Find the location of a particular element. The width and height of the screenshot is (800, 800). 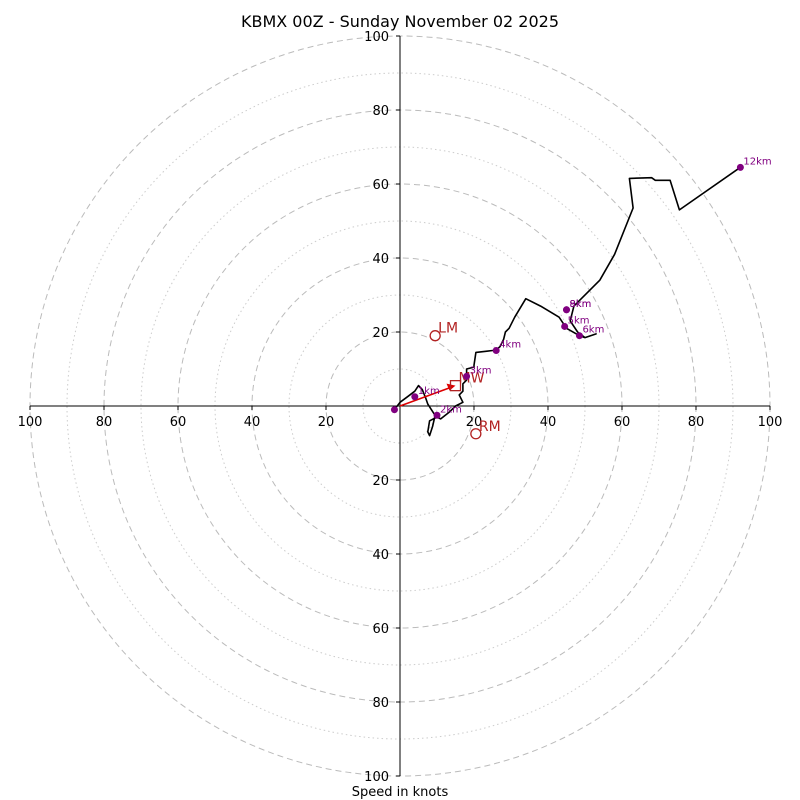

storm-motion-lm-marker is located at coordinates (435, 336).